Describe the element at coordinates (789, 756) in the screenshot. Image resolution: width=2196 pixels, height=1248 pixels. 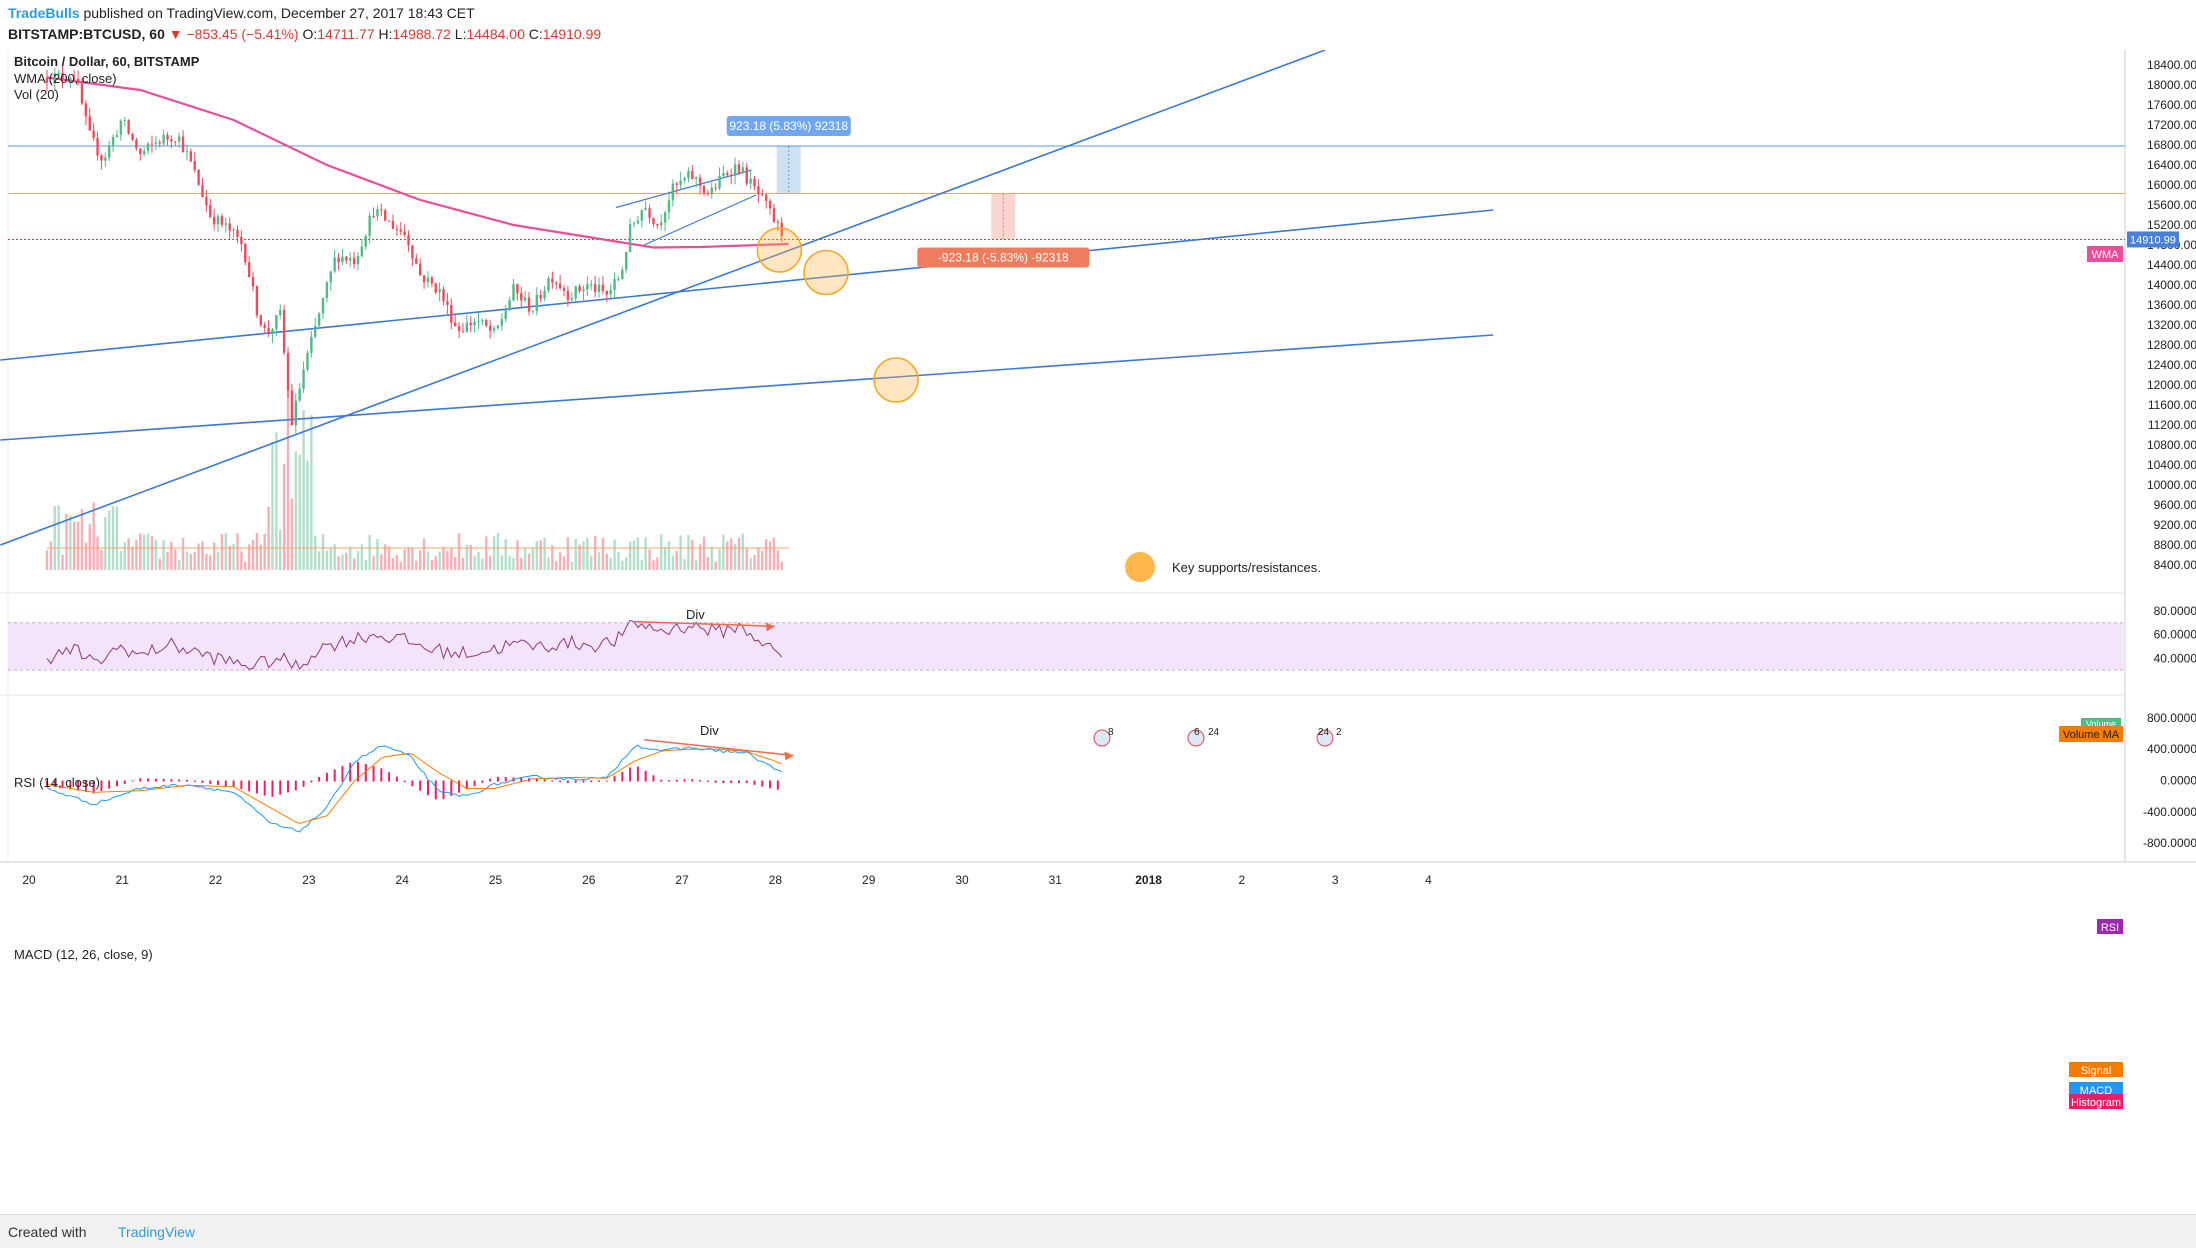
I see `macd-arrowhead` at that location.